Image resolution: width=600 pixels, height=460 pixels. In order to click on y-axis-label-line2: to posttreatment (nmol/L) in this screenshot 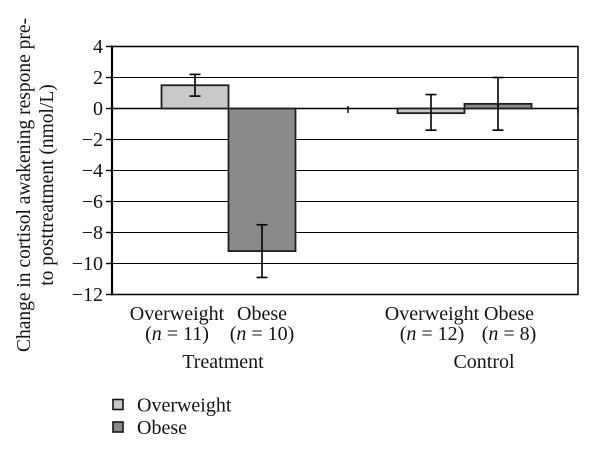, I will do `click(47, 184)`.